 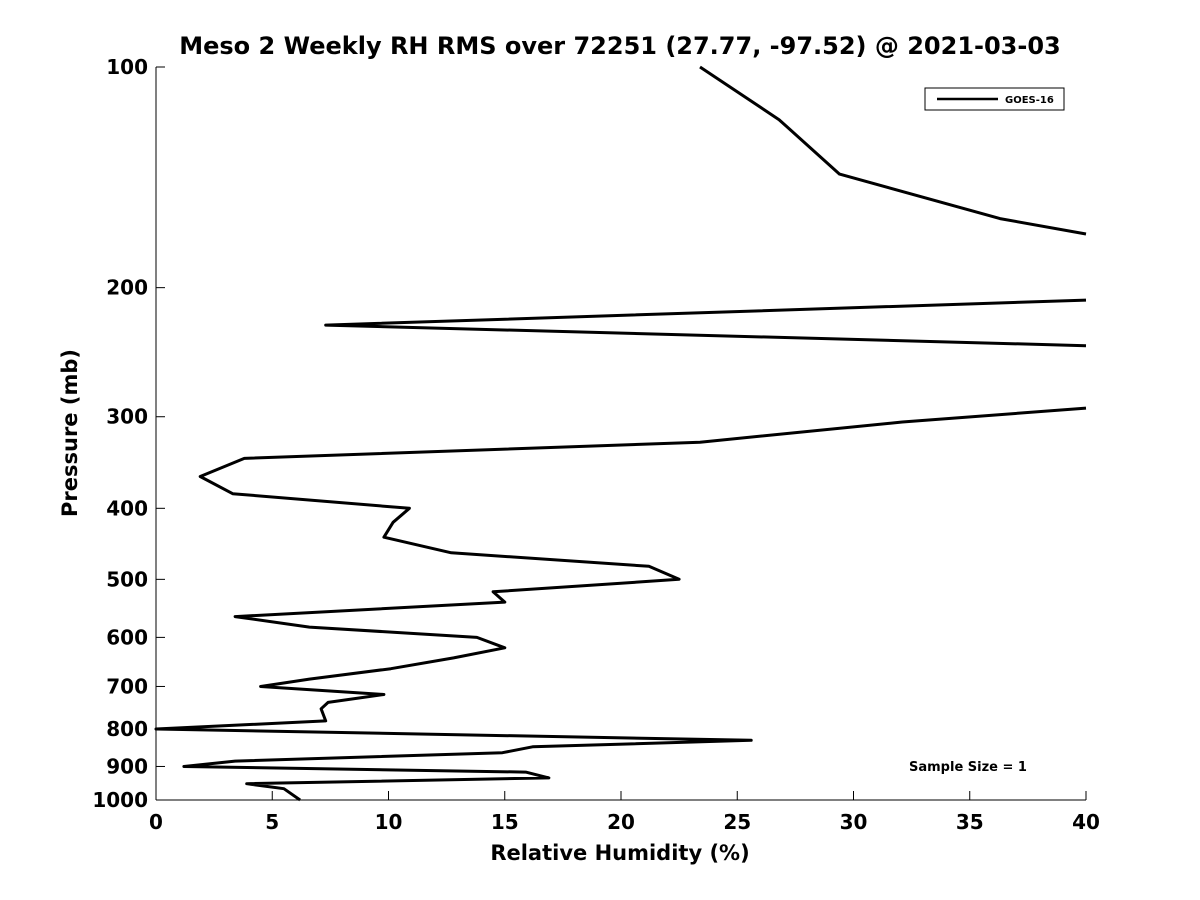 What do you see at coordinates (272, 822) in the screenshot?
I see `x-tick-label: 5` at bounding box center [272, 822].